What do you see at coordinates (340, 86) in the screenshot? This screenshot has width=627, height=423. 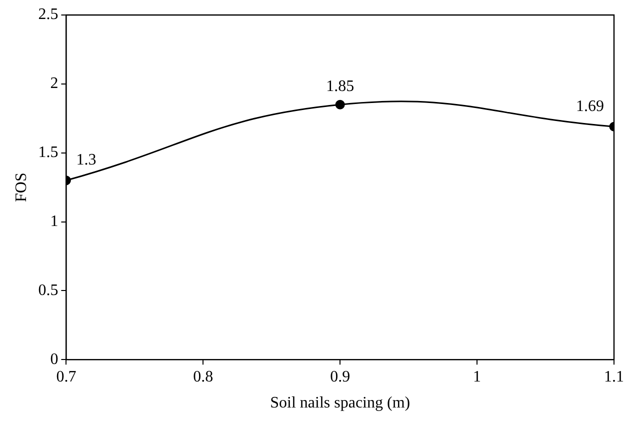 I see `data-label: 1.85` at bounding box center [340, 86].